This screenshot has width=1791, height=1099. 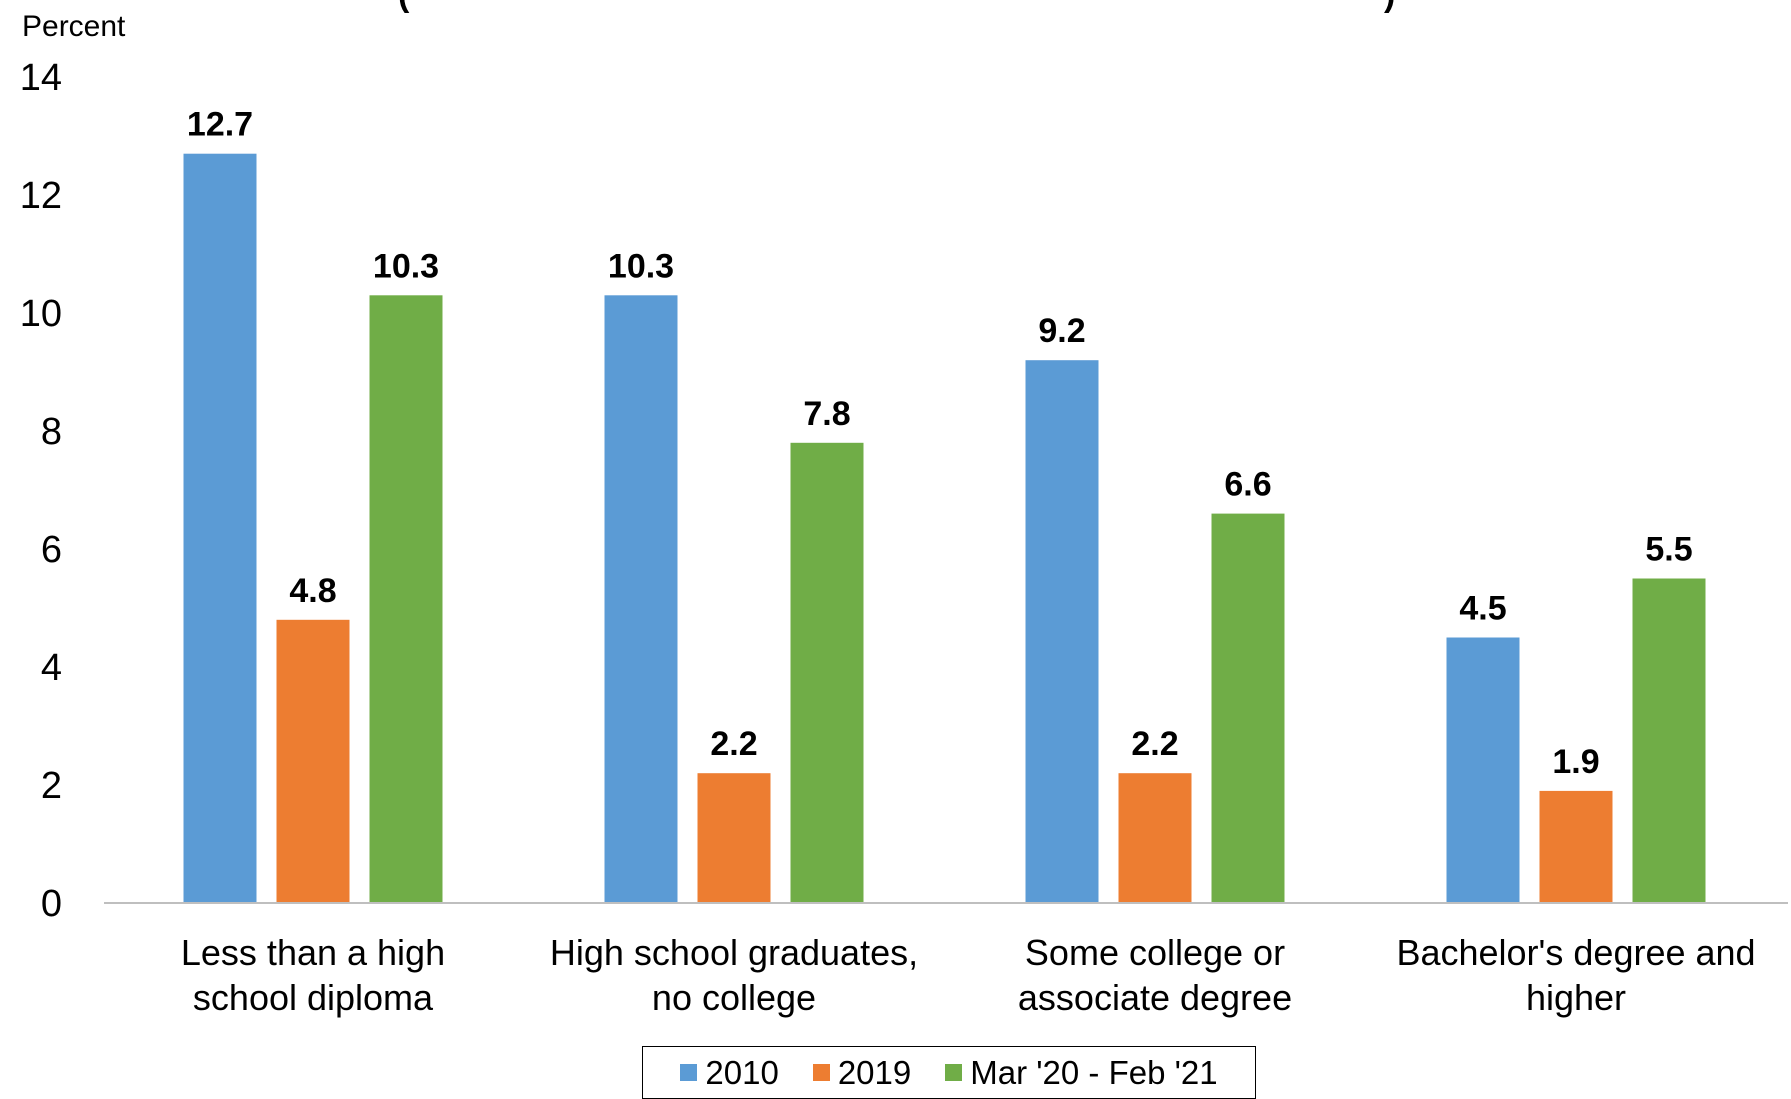 I want to click on y-tick-label: 10, so click(x=41, y=314).